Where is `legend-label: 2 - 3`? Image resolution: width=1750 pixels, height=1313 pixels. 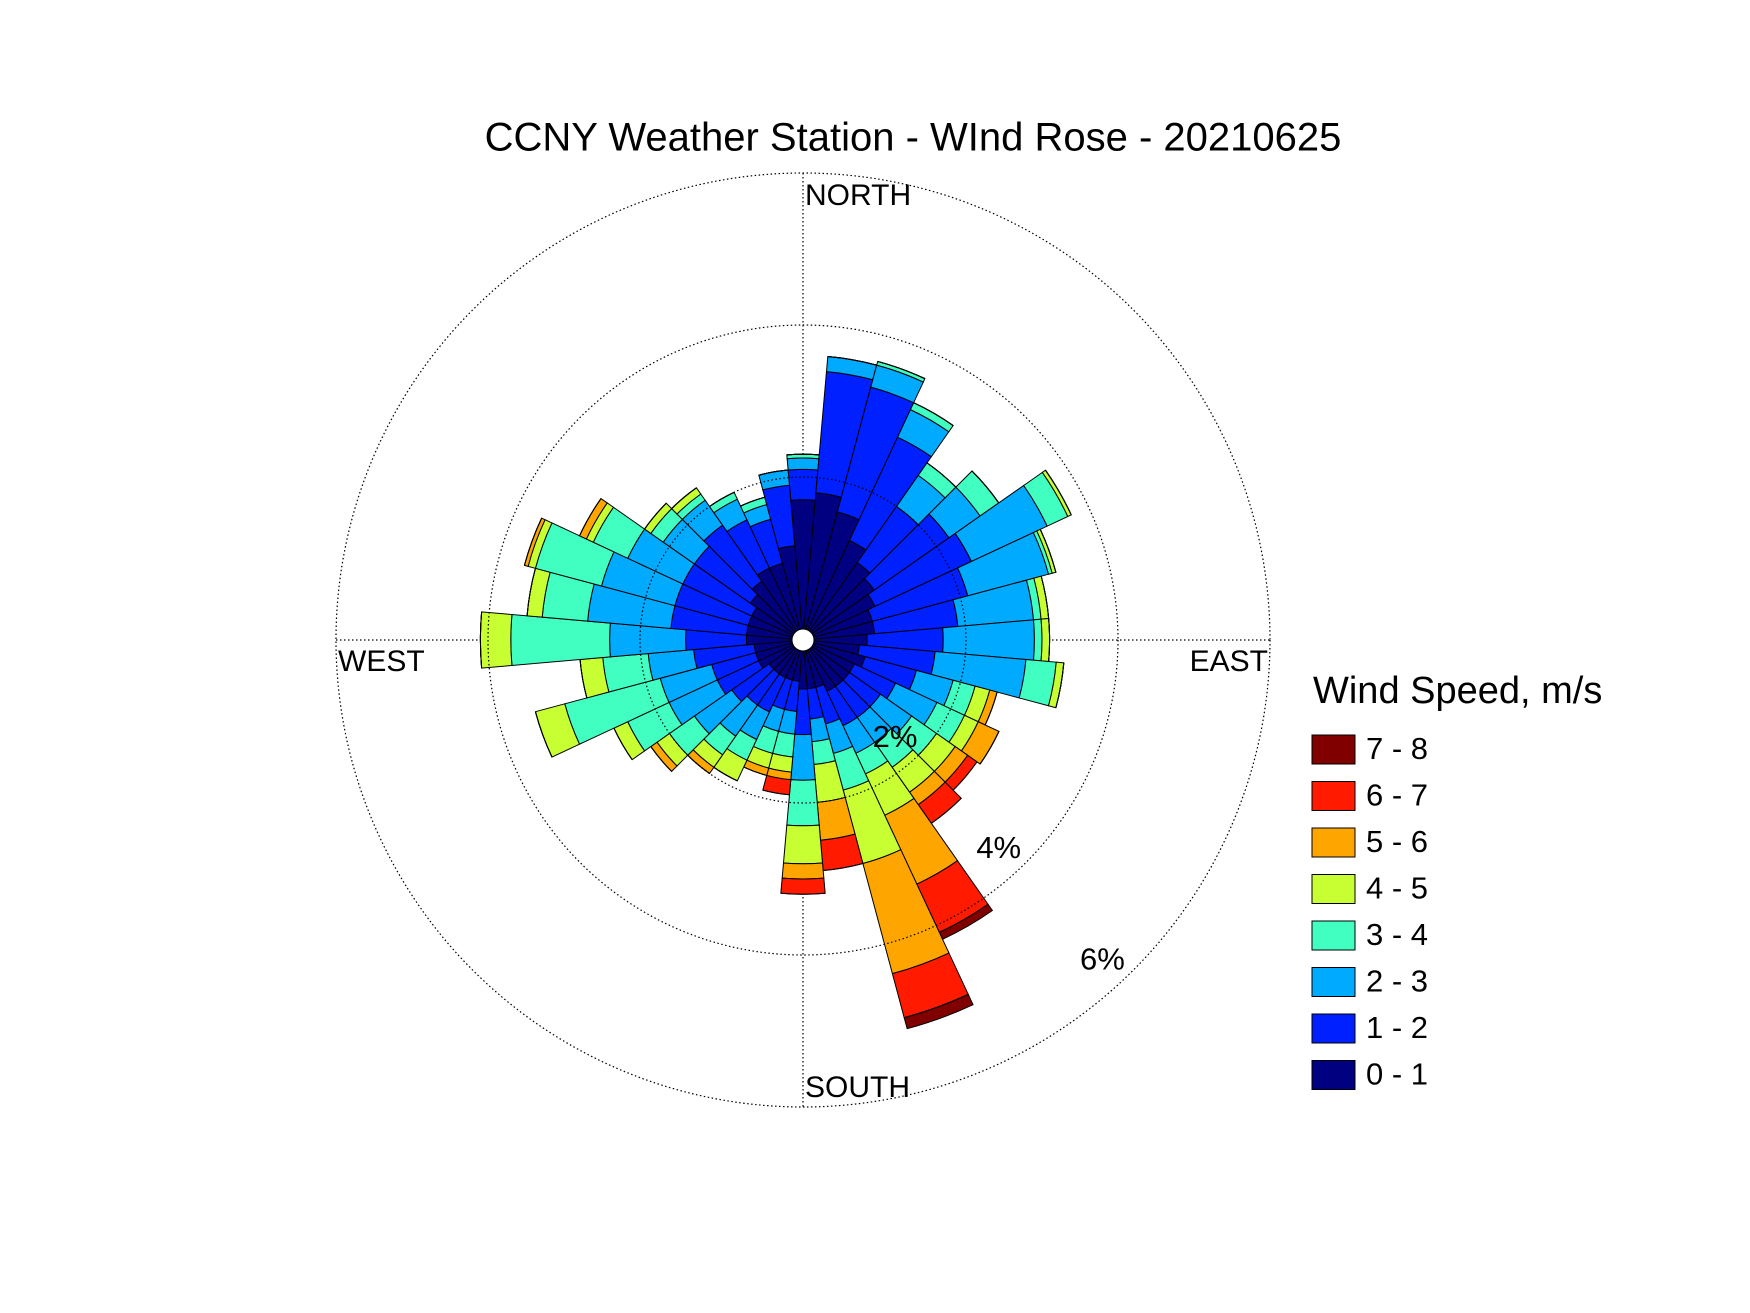
legend-label: 2 - 3 is located at coordinates (1397, 981).